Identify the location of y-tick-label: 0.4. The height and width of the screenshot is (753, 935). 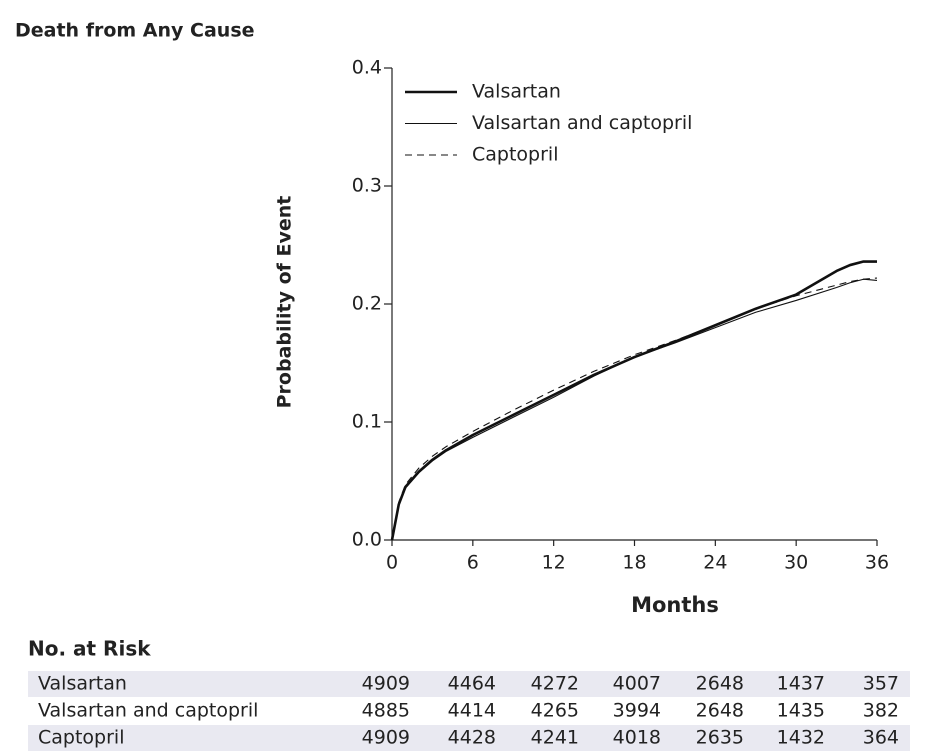
(367, 68).